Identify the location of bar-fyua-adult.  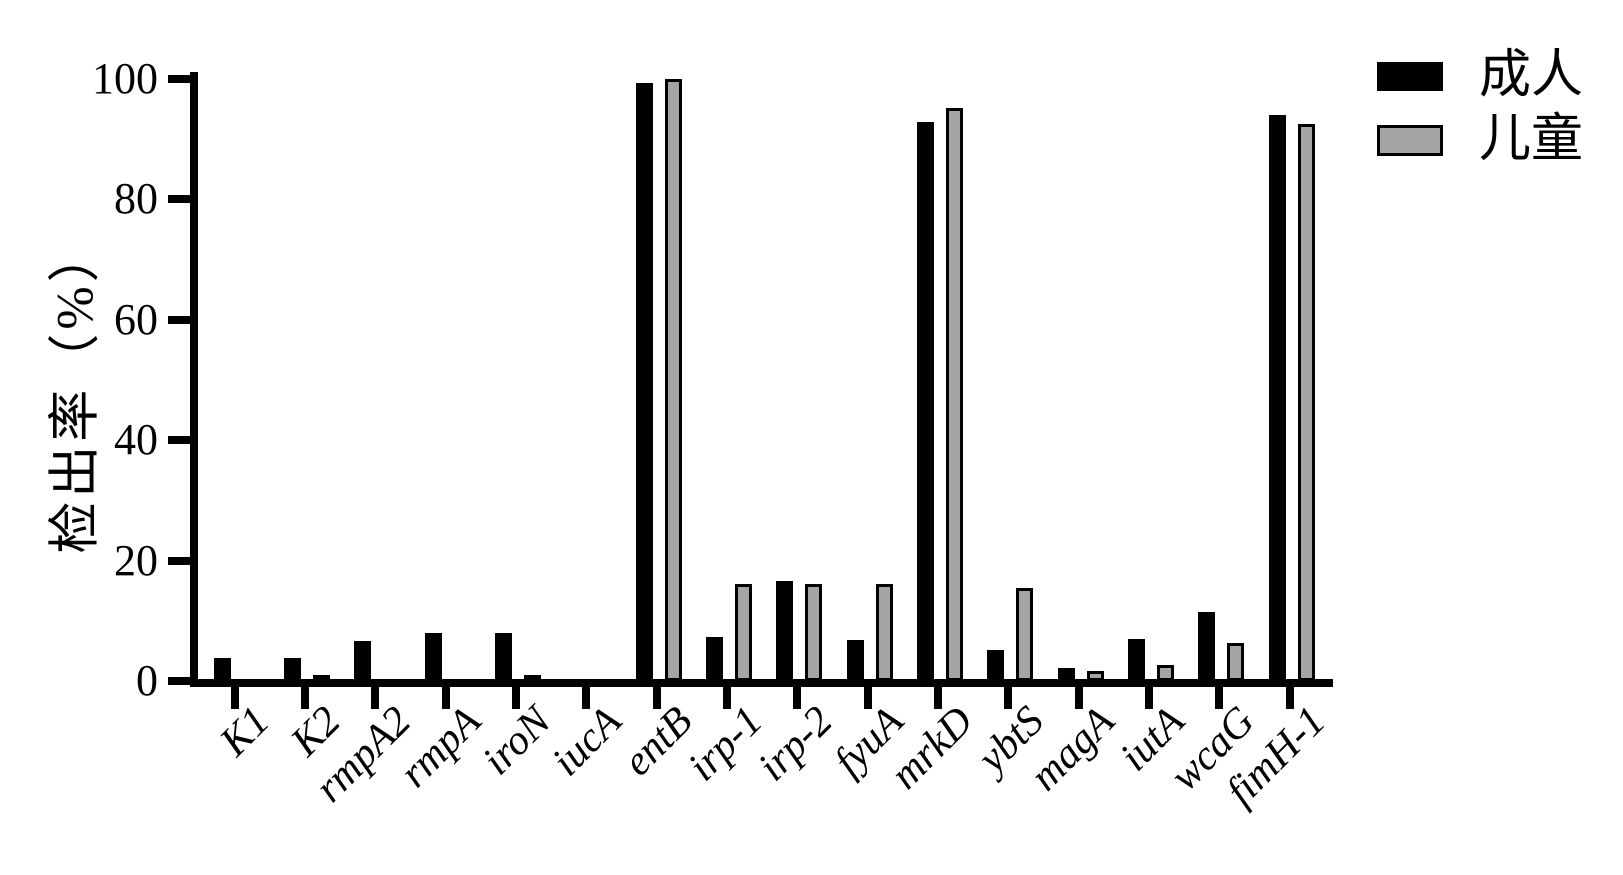
(855, 660).